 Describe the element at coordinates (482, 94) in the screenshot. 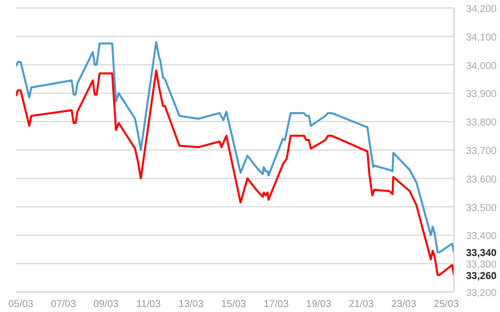

I see `y-tick-label: 33,900` at that location.